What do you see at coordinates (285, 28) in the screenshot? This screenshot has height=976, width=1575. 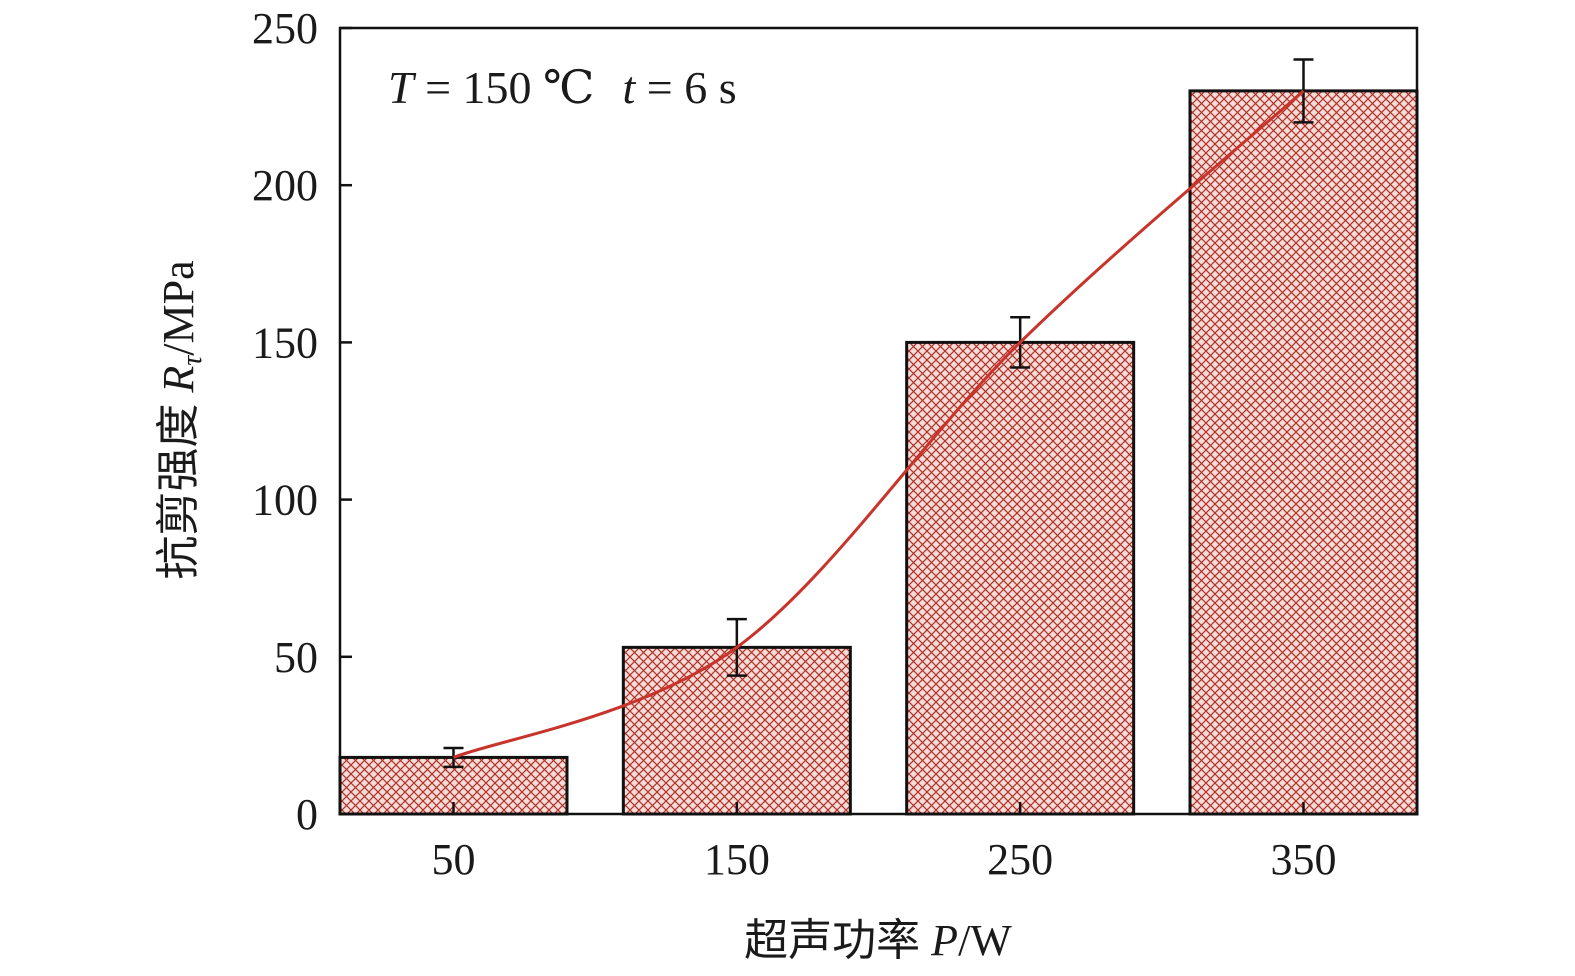 I see `y-tick-label: 250` at bounding box center [285, 28].